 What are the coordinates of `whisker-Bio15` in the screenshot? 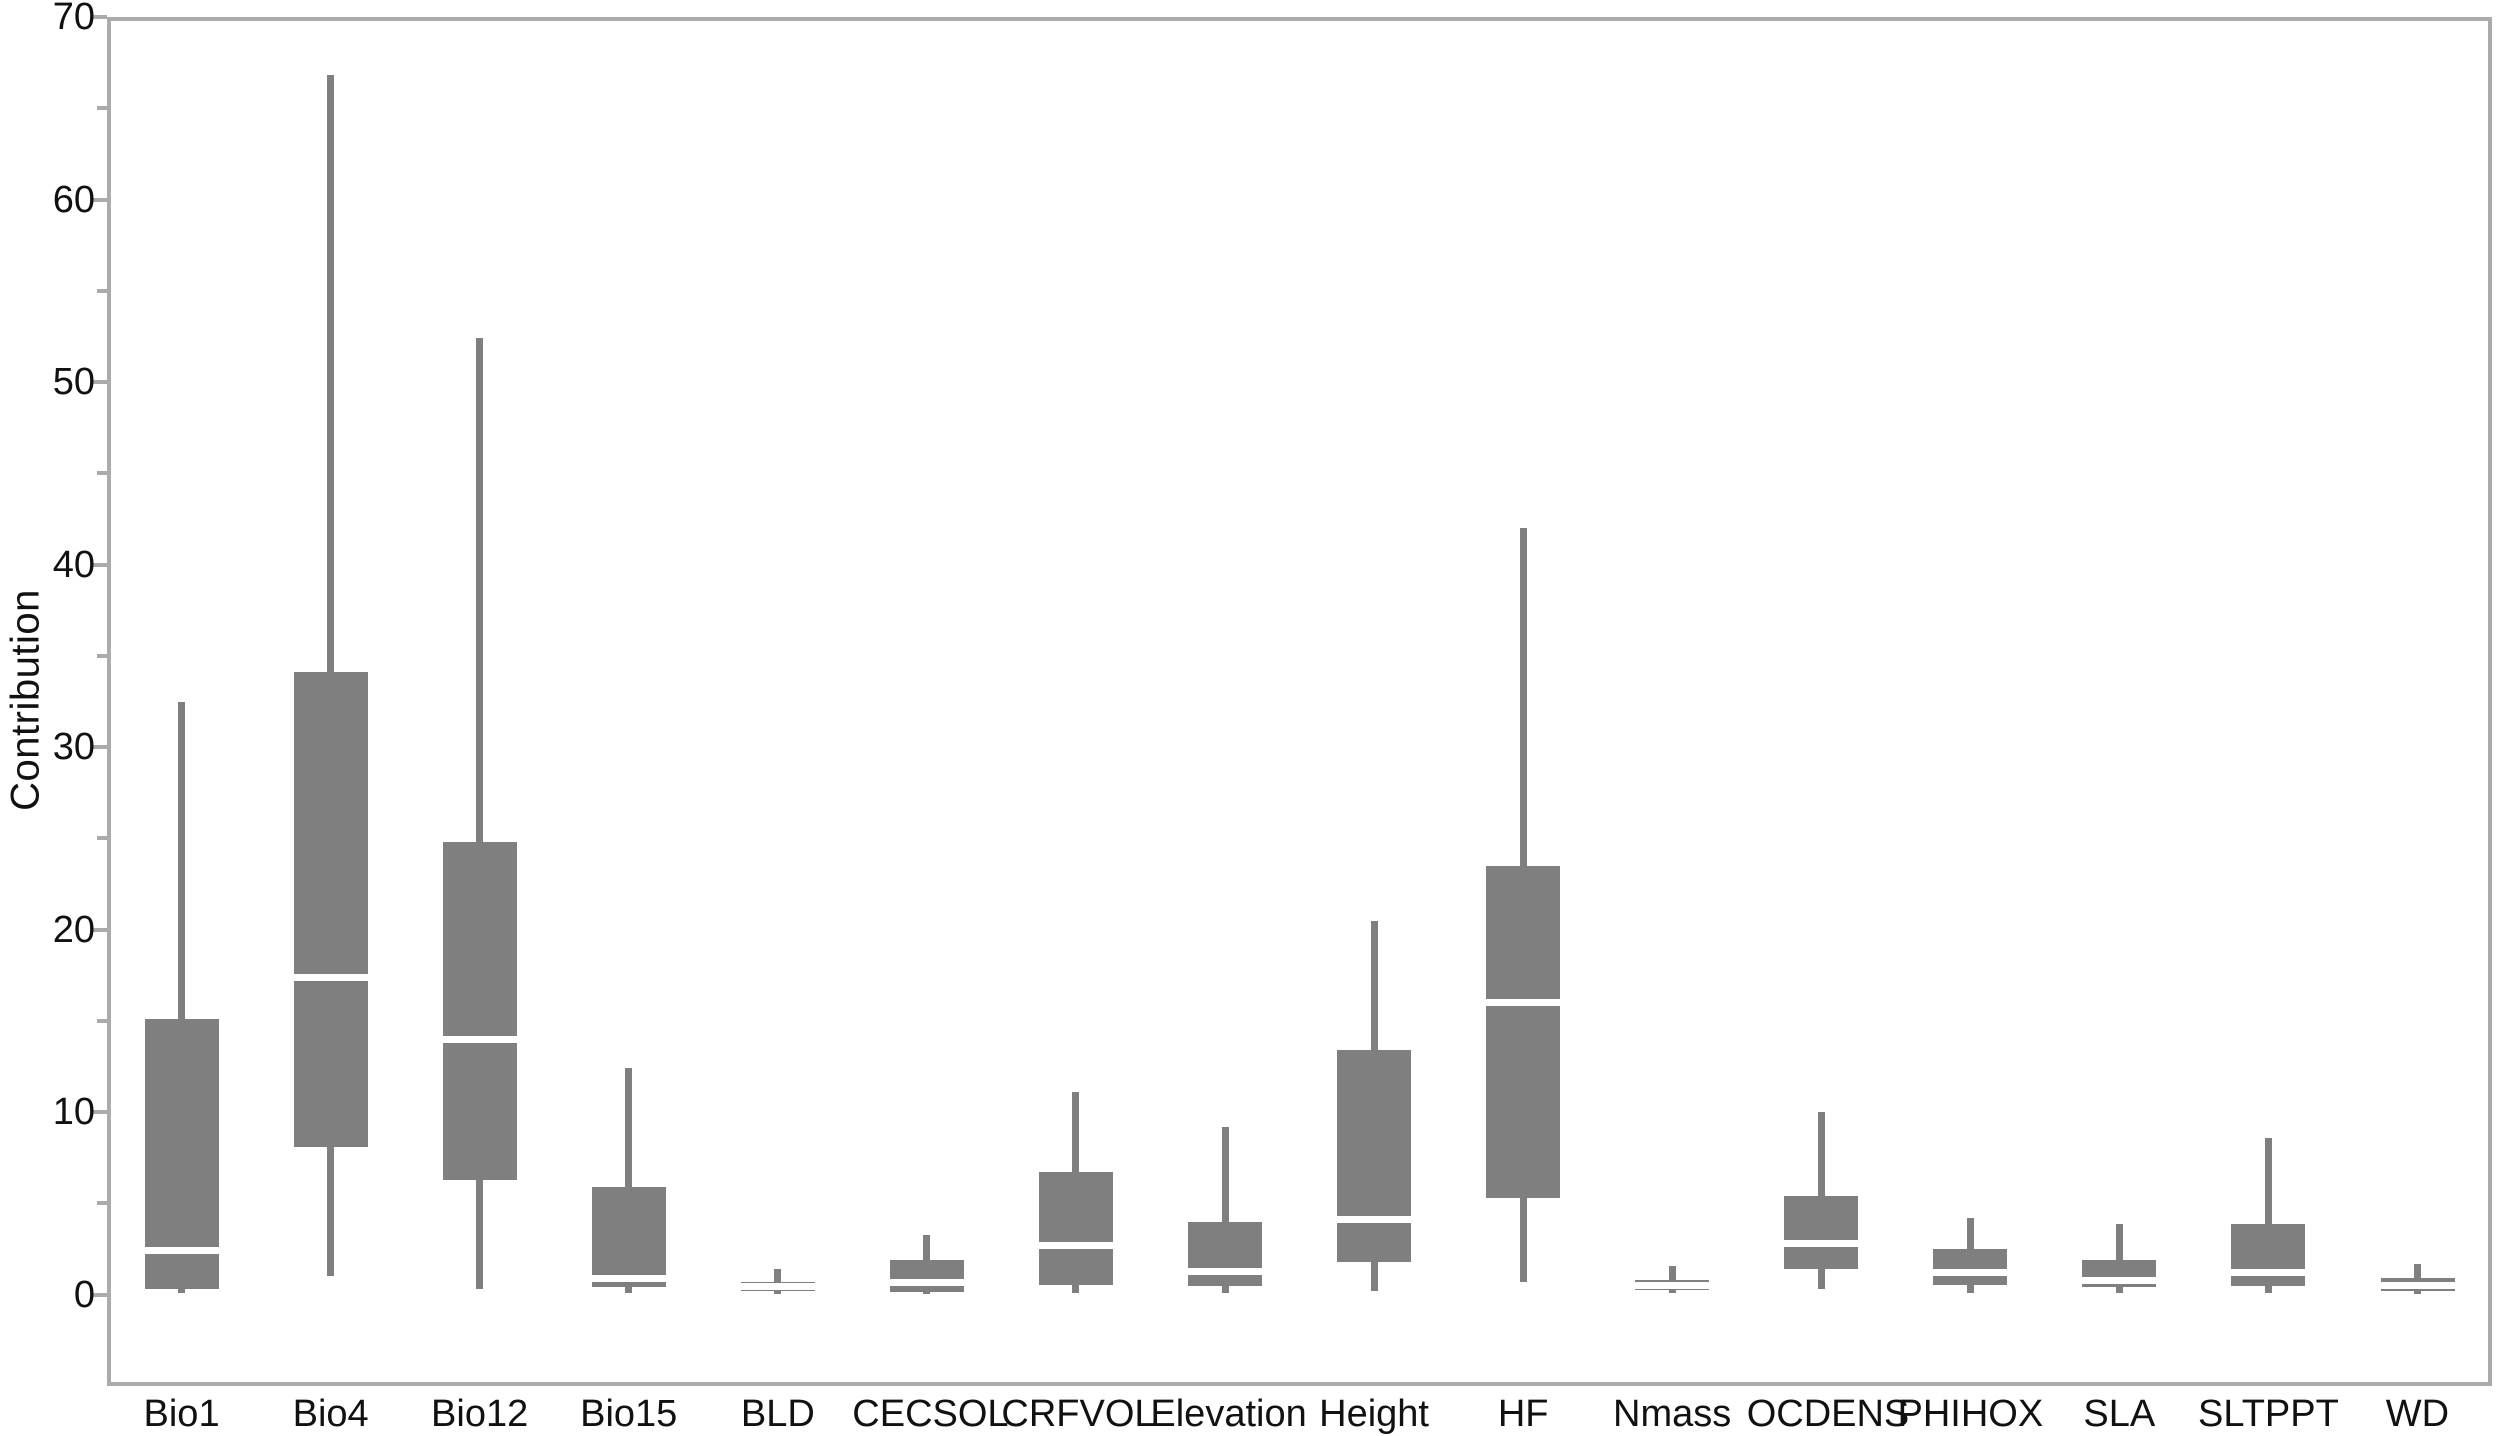 It's located at (629, 1180).